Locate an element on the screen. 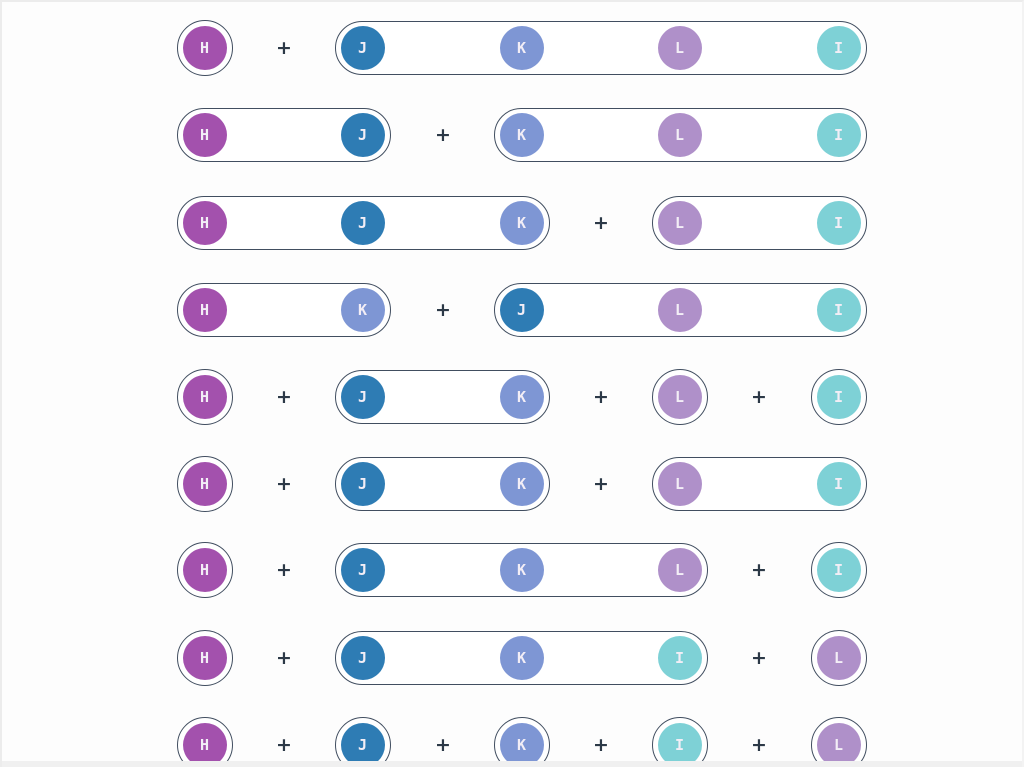  partition-block-j: J is located at coordinates (363, 742).